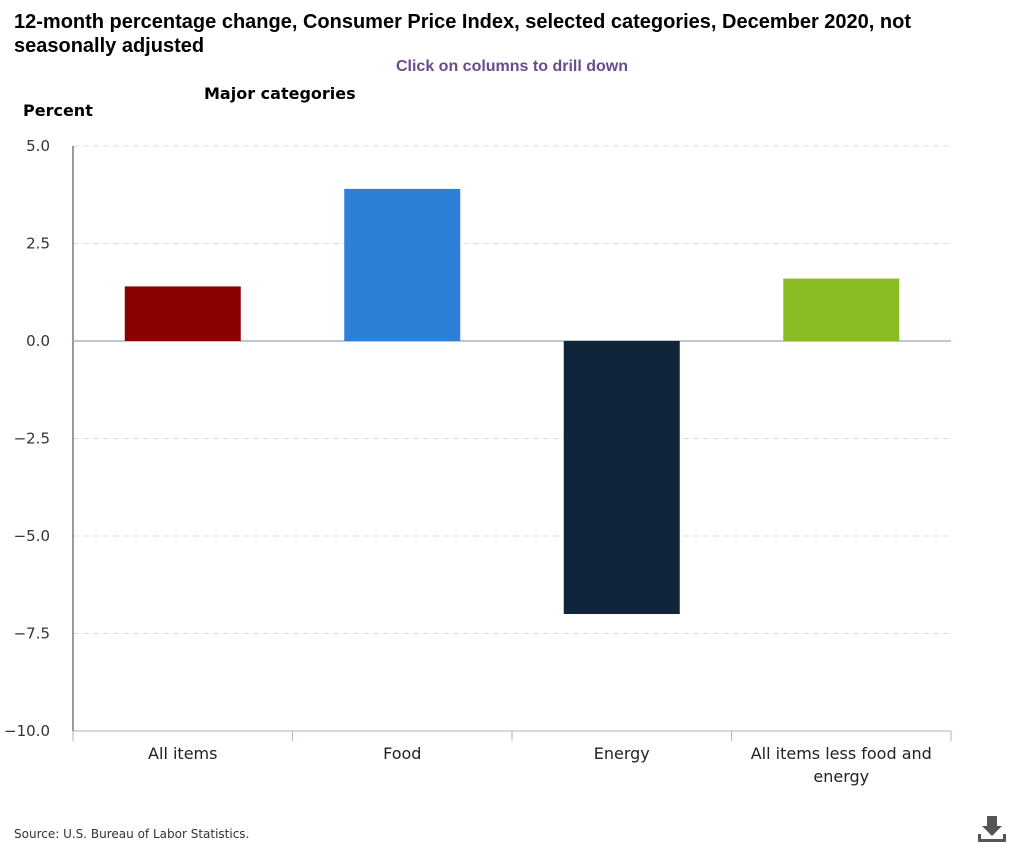 The width and height of the screenshot is (1024, 848). What do you see at coordinates (841, 309) in the screenshot?
I see `bar-all-items-less-food-and-energy` at bounding box center [841, 309].